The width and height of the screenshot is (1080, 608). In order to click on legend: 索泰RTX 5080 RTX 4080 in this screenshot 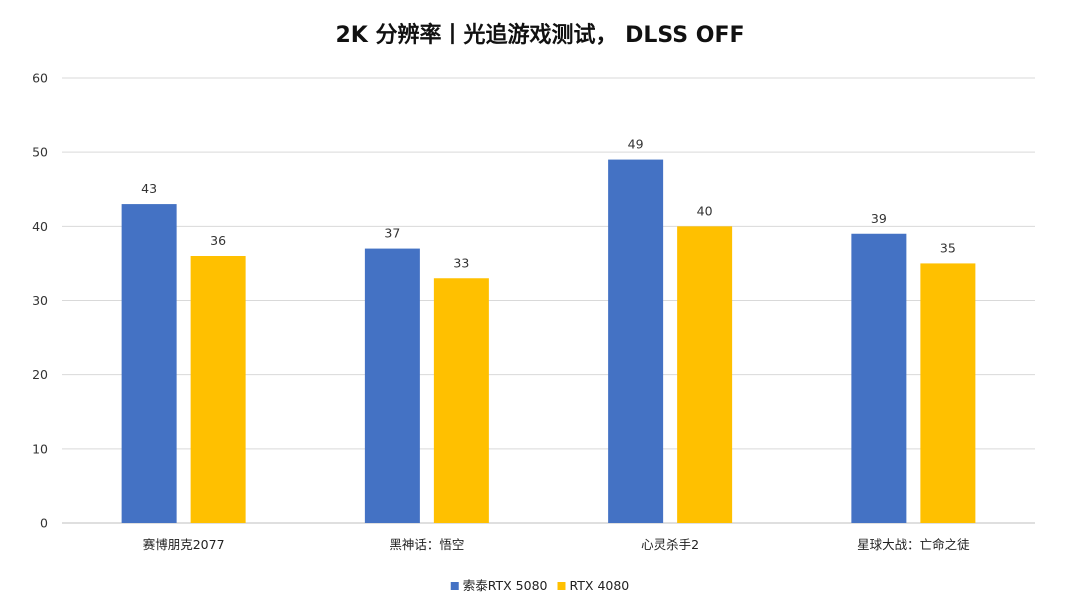, I will do `click(540, 585)`.